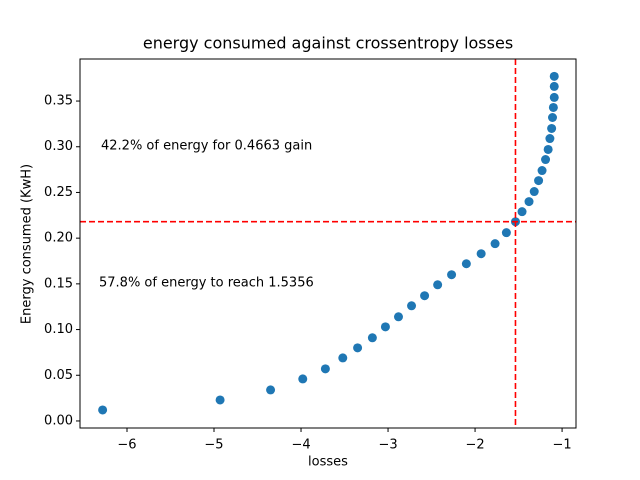 The height and width of the screenshot is (480, 640). I want to click on annotation: 42.2% of energy for 0.4663 gain, so click(206, 146).